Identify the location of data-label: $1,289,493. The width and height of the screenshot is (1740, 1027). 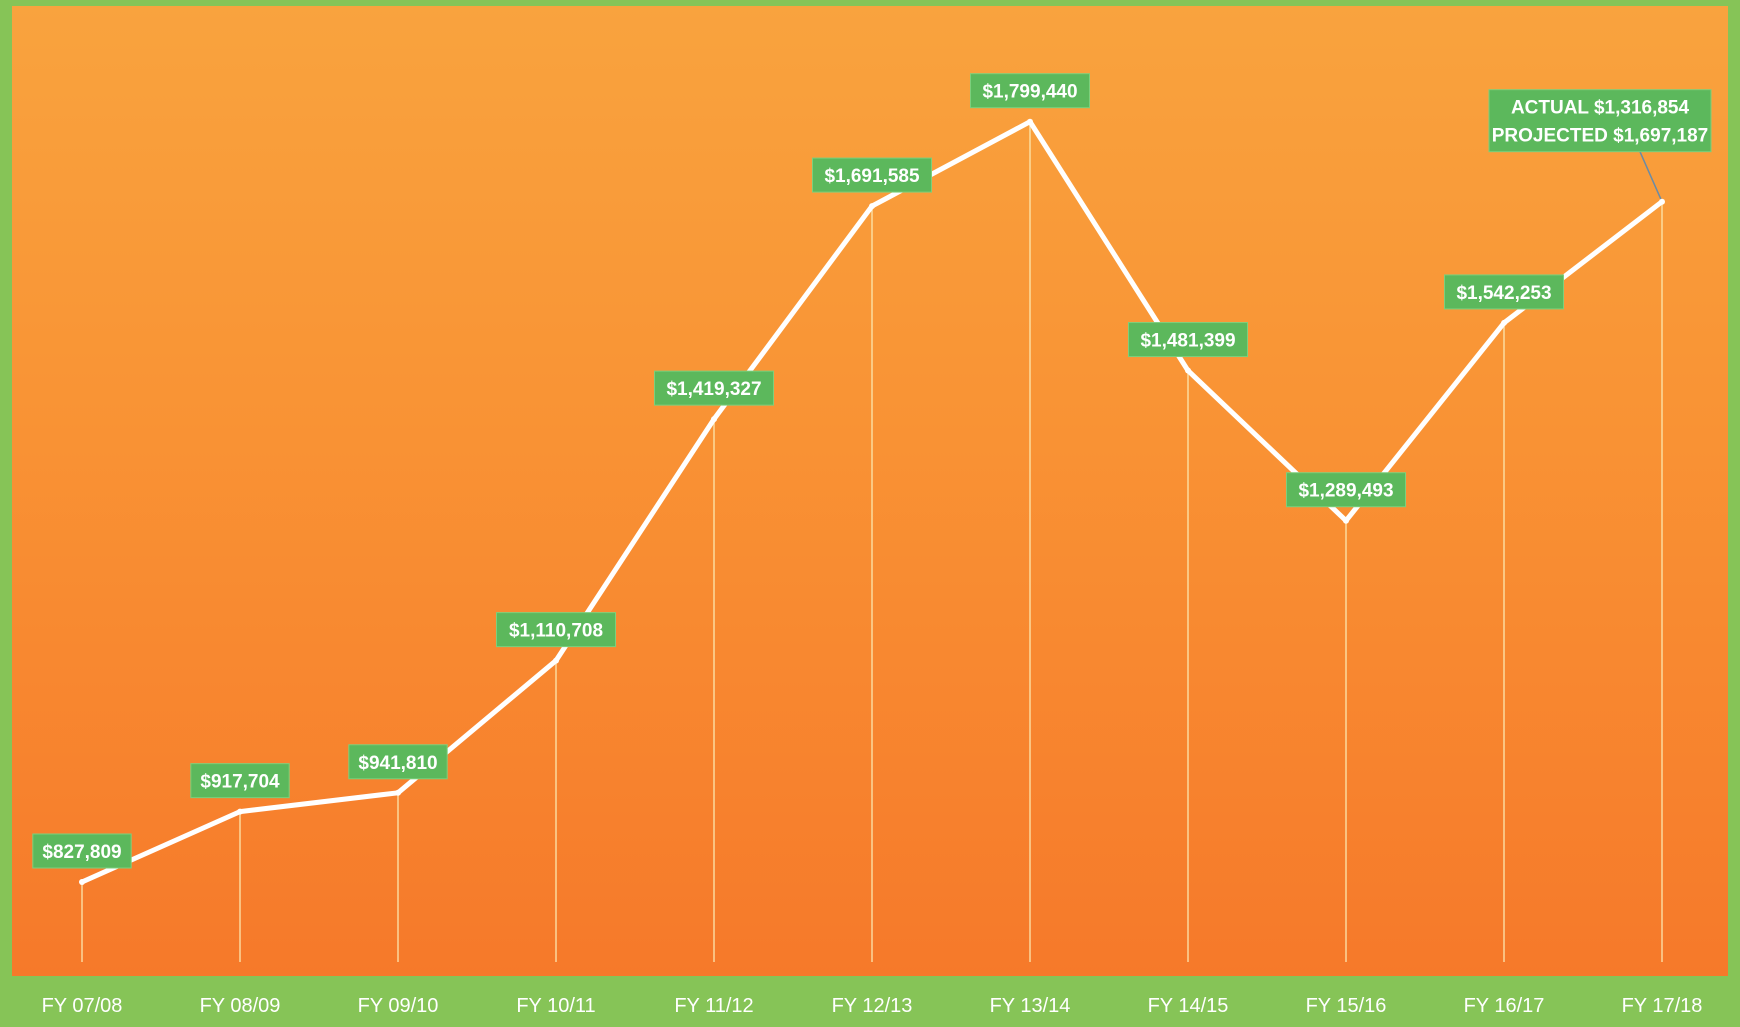
(1346, 490).